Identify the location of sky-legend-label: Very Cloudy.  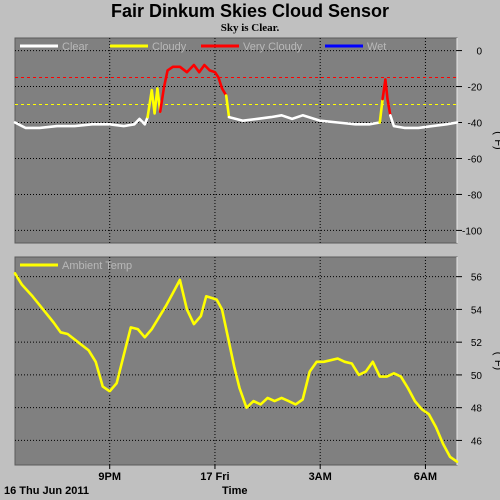
(273, 47).